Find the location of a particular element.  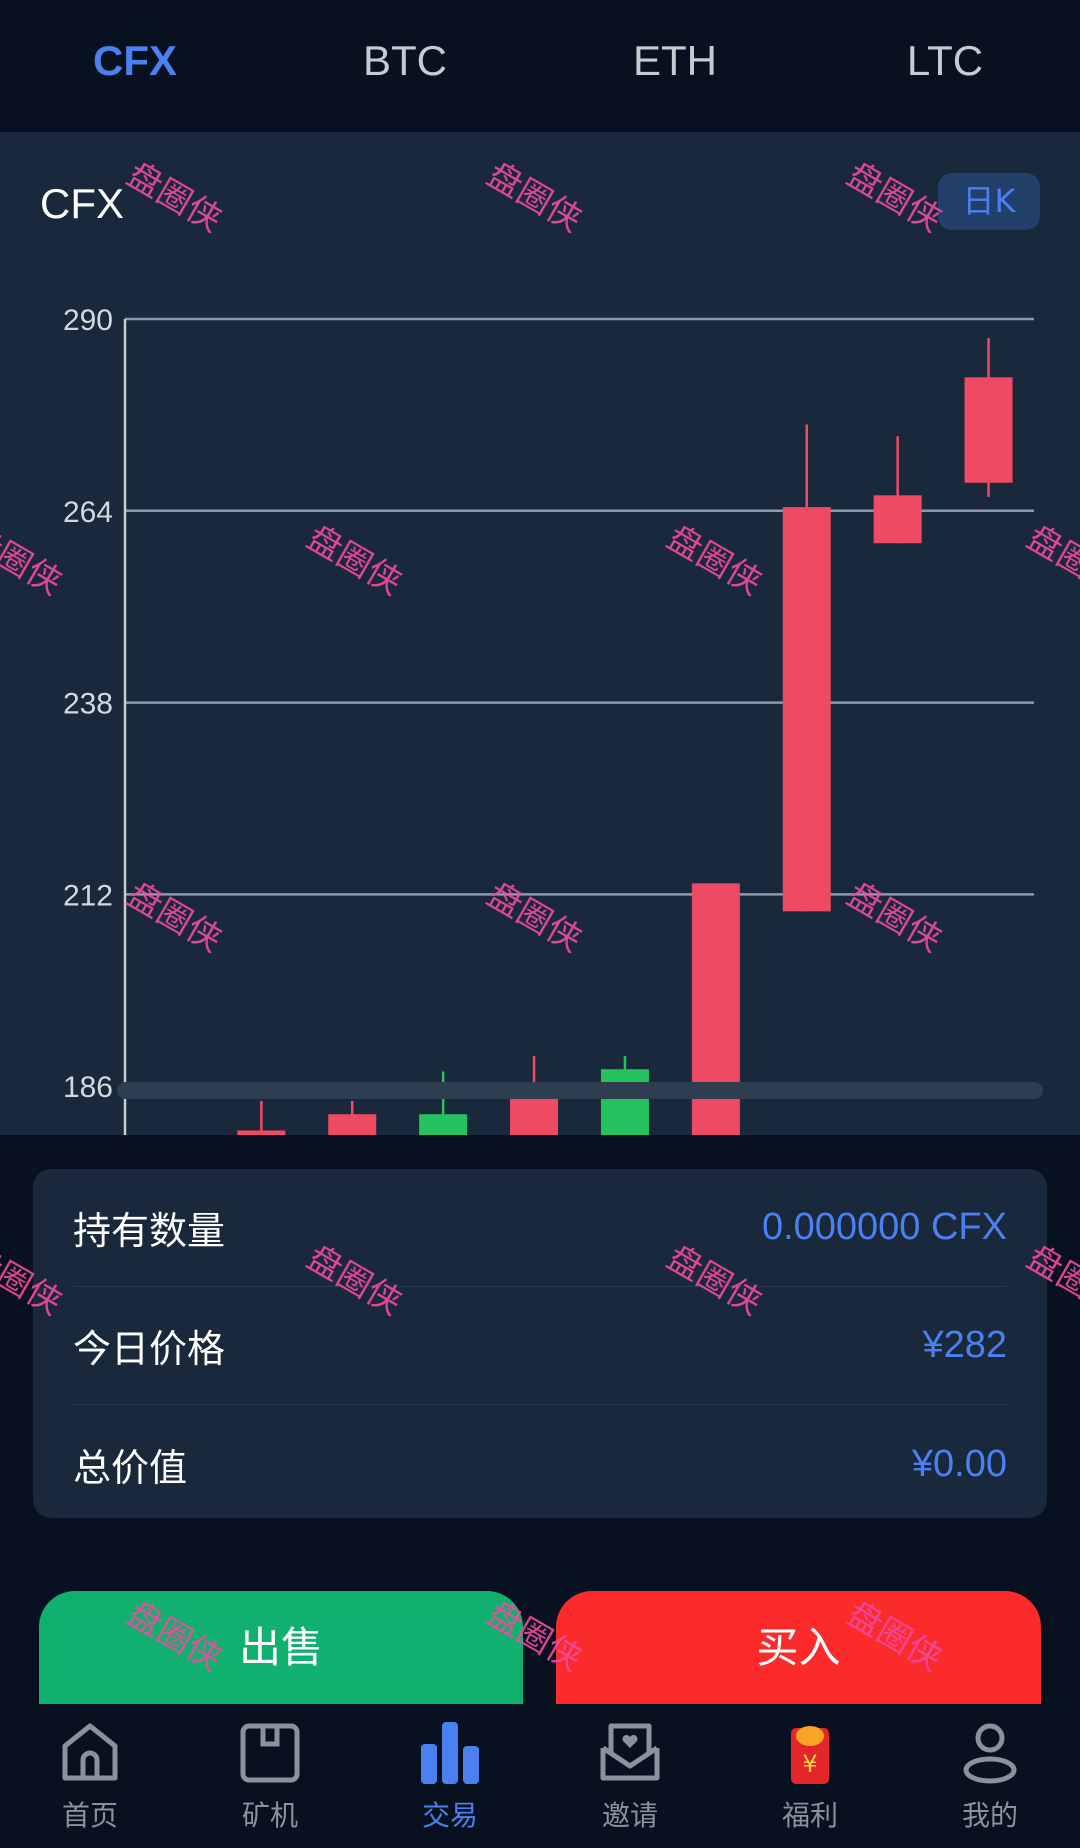

total-value: ¥0.00 is located at coordinates (959, 1463).